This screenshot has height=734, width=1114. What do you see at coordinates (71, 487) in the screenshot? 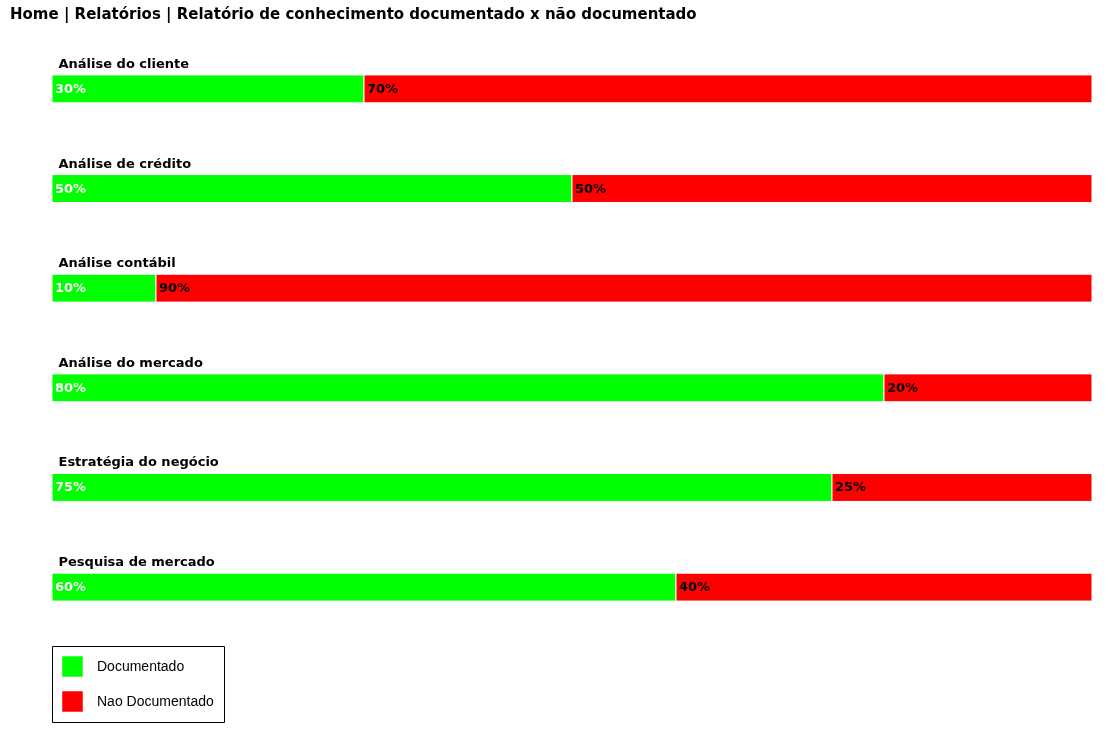
I see `data-label: 75%` at bounding box center [71, 487].